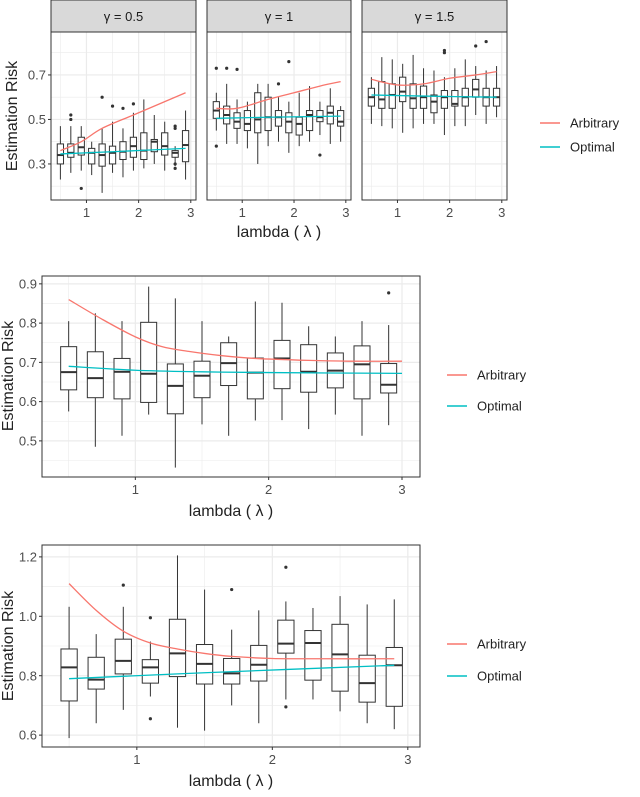 The height and width of the screenshot is (797, 640). I want to click on facet-label: γ = 0.5, so click(123, 16).